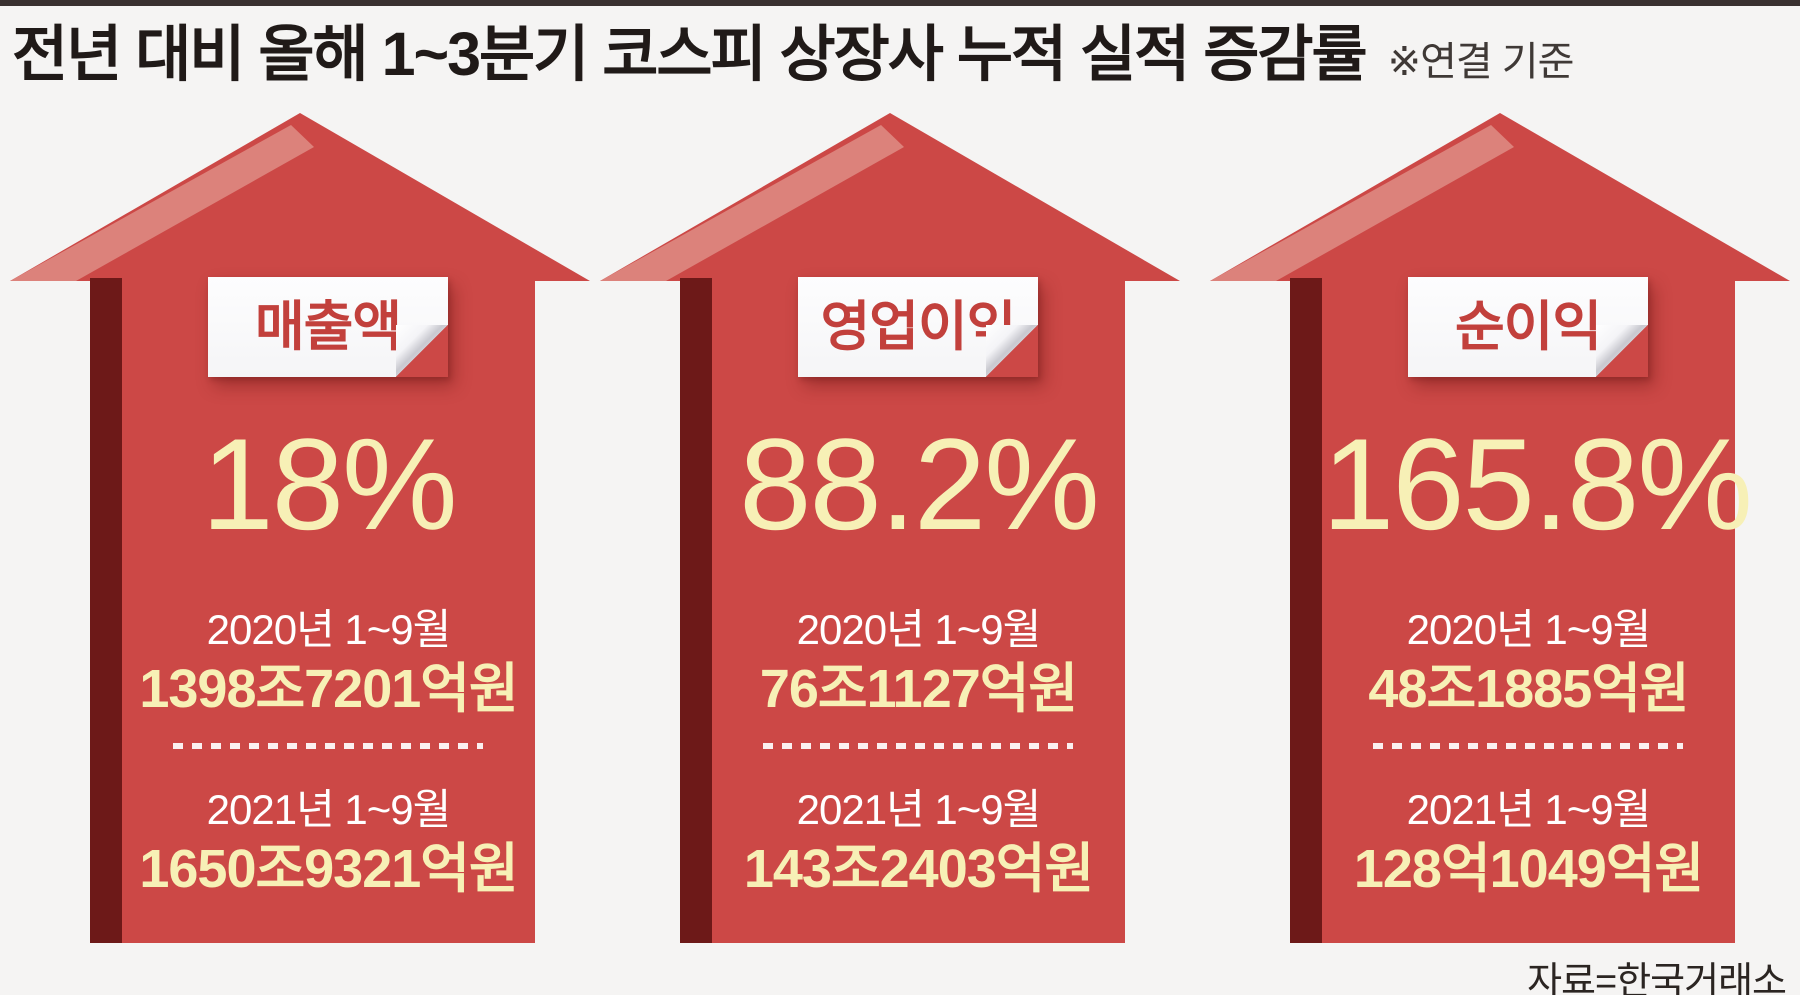 Image resolution: width=1800 pixels, height=995 pixels. Describe the element at coordinates (900, 3) in the screenshot. I see `top-border-bar` at that location.